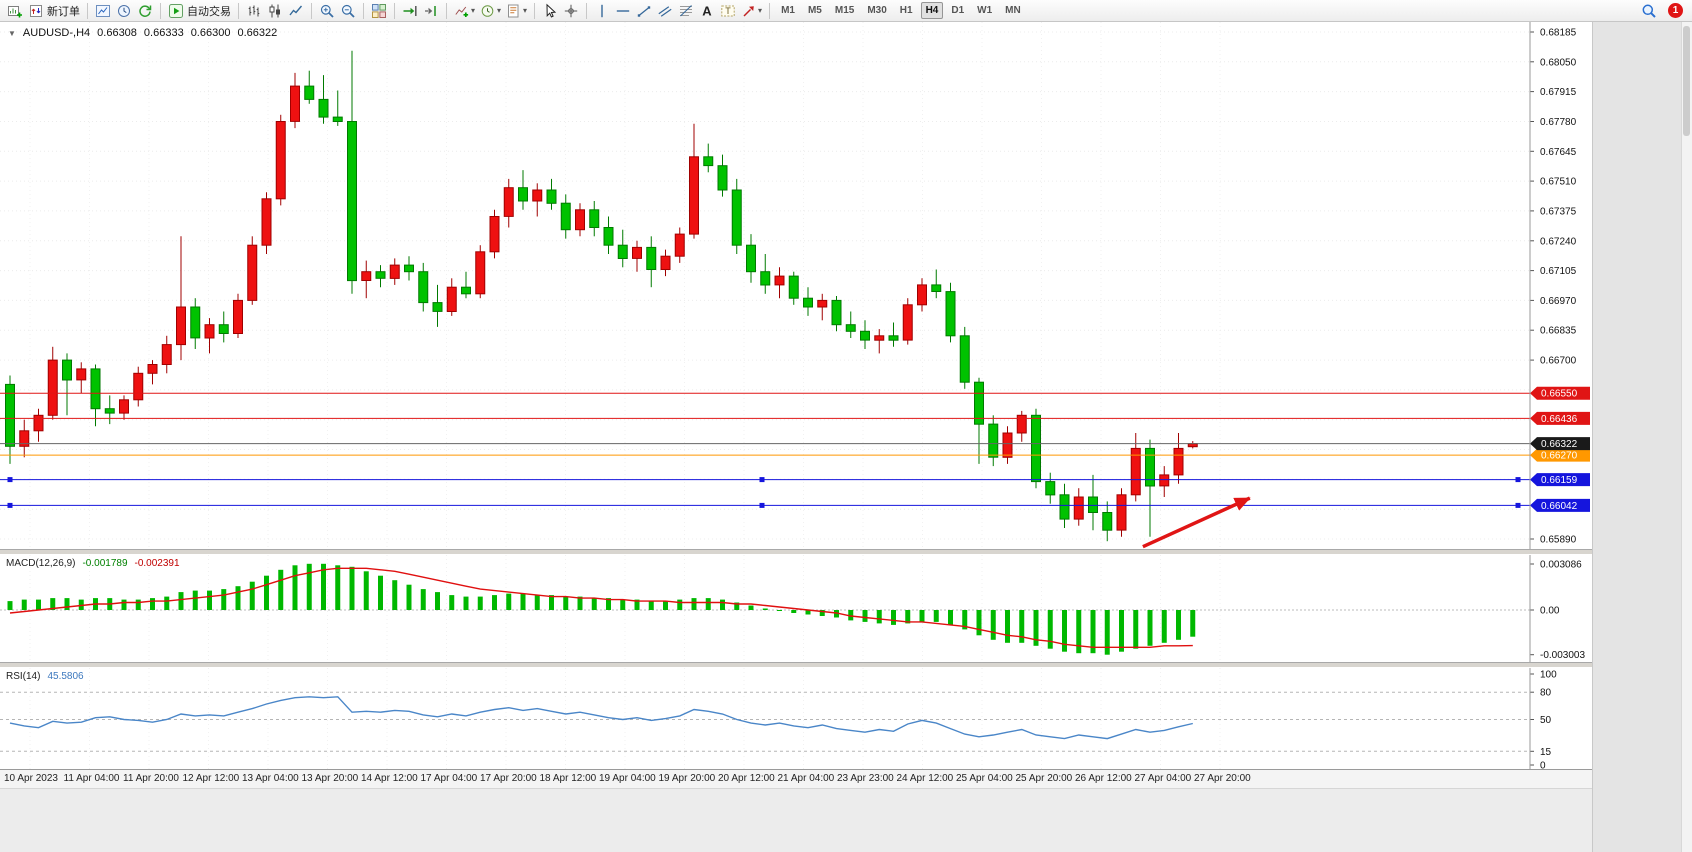 The height and width of the screenshot is (852, 1692). I want to click on zoom-in-button, so click(327, 11).